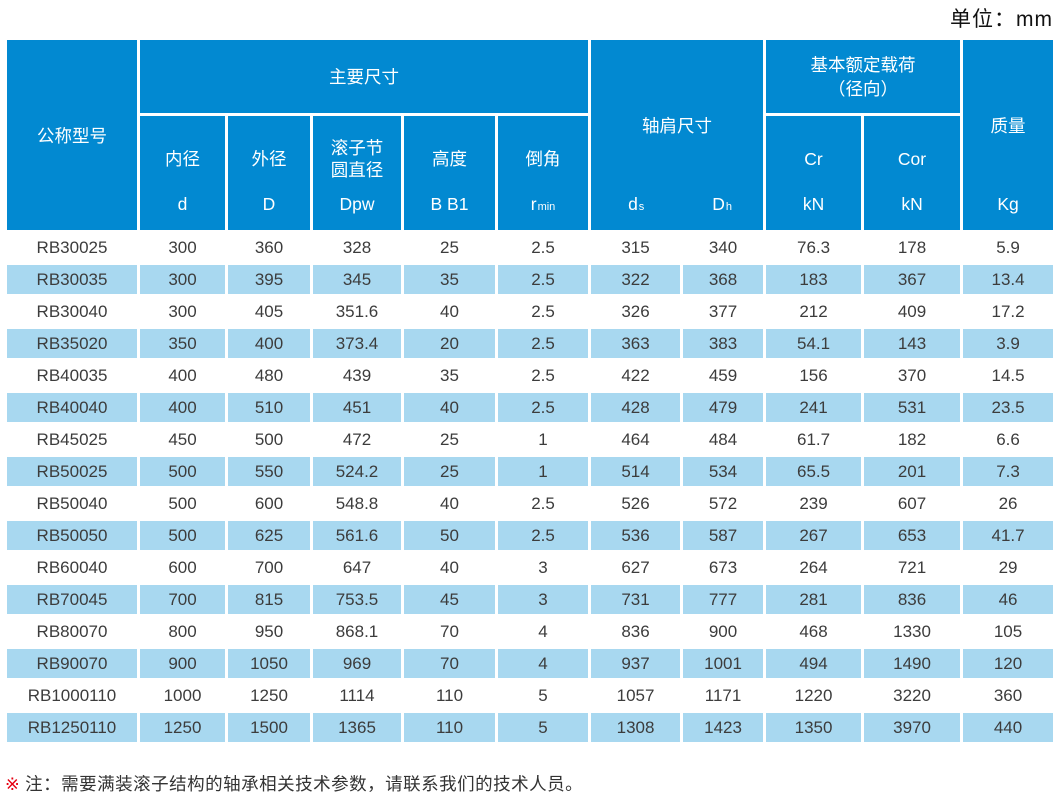 This screenshot has width=1059, height=803. Describe the element at coordinates (912, 407) in the screenshot. I see `value-cell: 531` at that location.